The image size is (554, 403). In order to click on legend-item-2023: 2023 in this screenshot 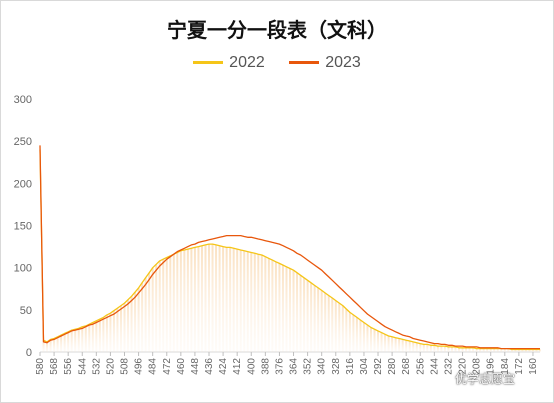, I will do `click(325, 63)`.